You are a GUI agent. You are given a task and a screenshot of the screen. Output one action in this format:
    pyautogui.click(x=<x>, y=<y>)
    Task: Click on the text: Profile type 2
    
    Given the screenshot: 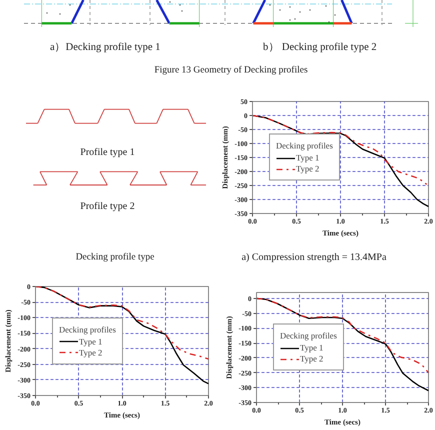 What is the action you would take?
    pyautogui.click(x=107, y=206)
    